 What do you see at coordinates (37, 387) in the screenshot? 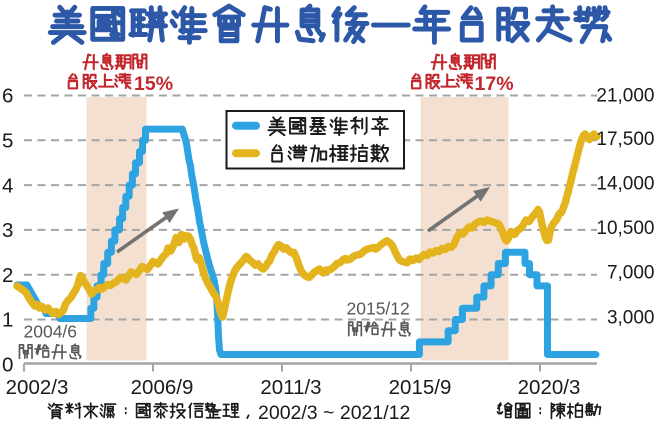
I see `svg-text: 2002/3` at bounding box center [37, 387].